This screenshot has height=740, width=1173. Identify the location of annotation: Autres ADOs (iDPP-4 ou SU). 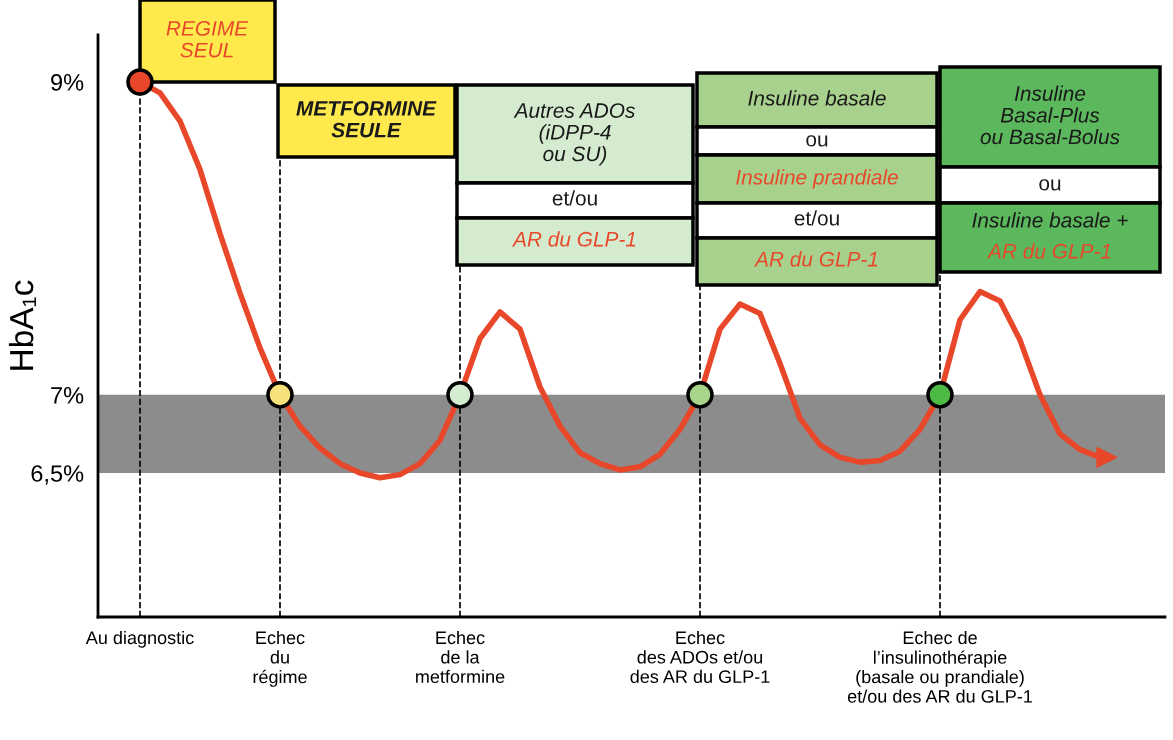
(574, 134).